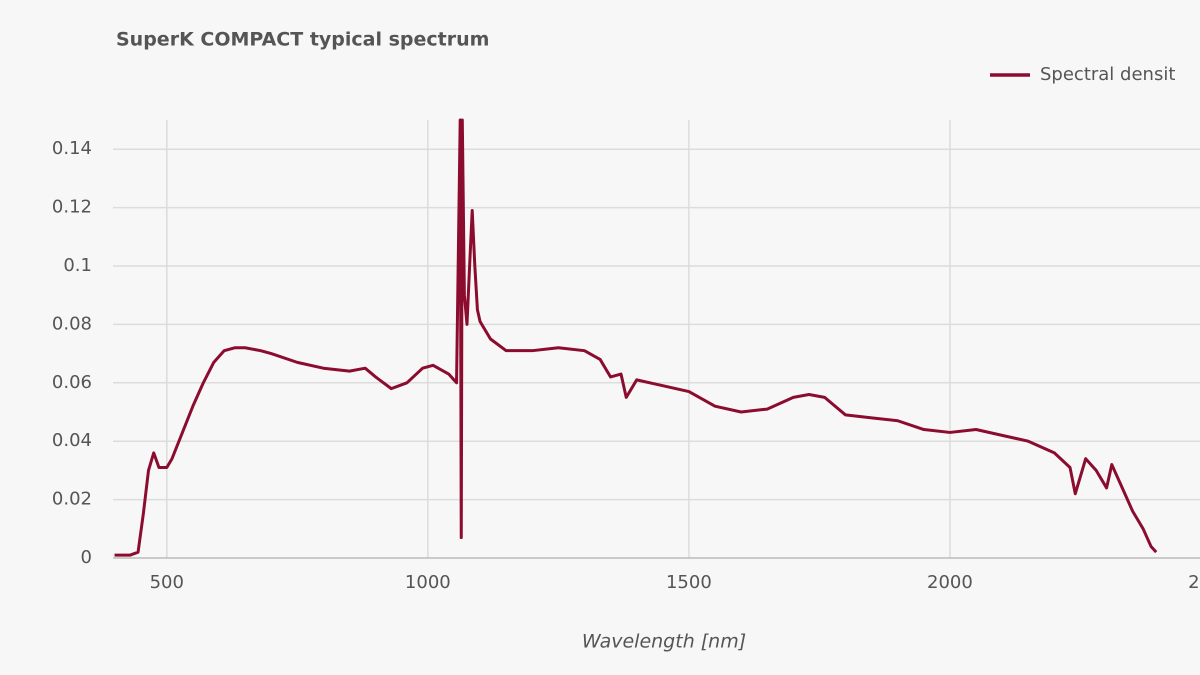  I want to click on y-tick-label: 0.02, so click(72, 499).